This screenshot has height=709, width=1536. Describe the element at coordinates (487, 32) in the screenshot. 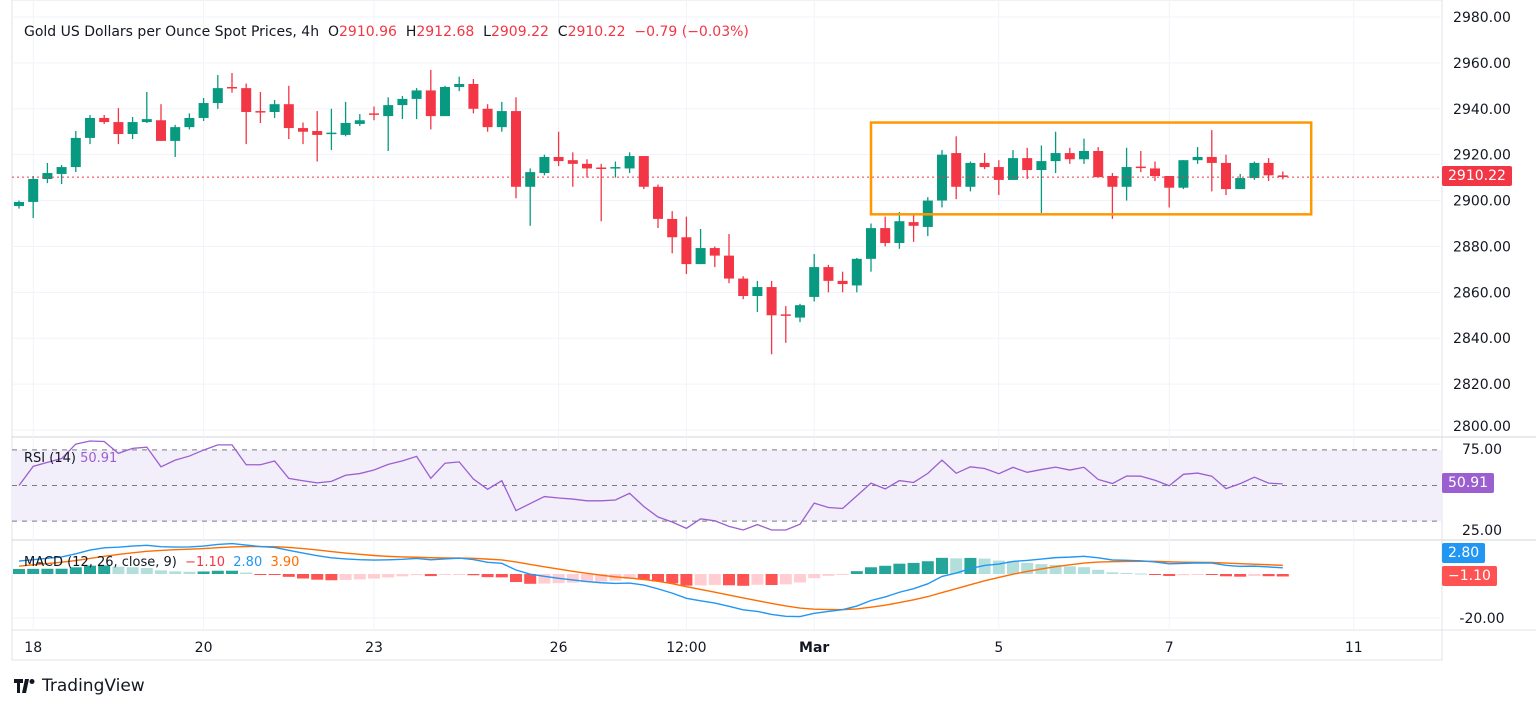

I see `low-label: L` at that location.